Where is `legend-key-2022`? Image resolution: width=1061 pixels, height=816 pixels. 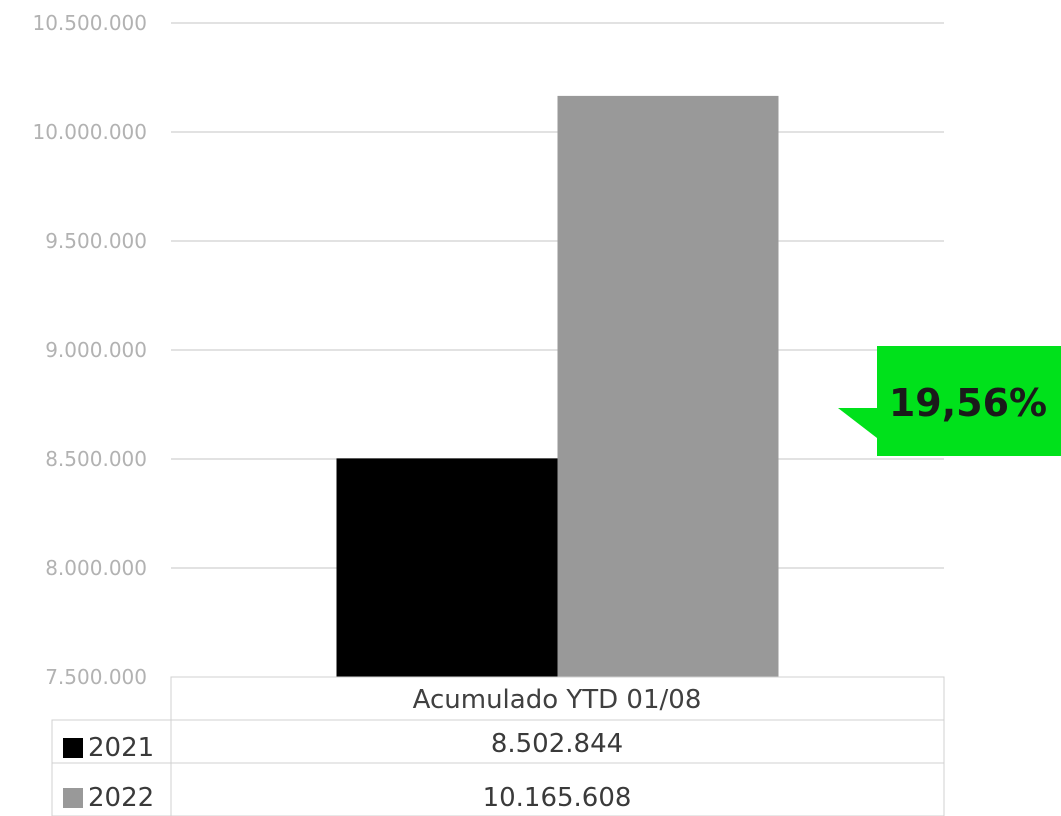 legend-key-2022 is located at coordinates (73, 798).